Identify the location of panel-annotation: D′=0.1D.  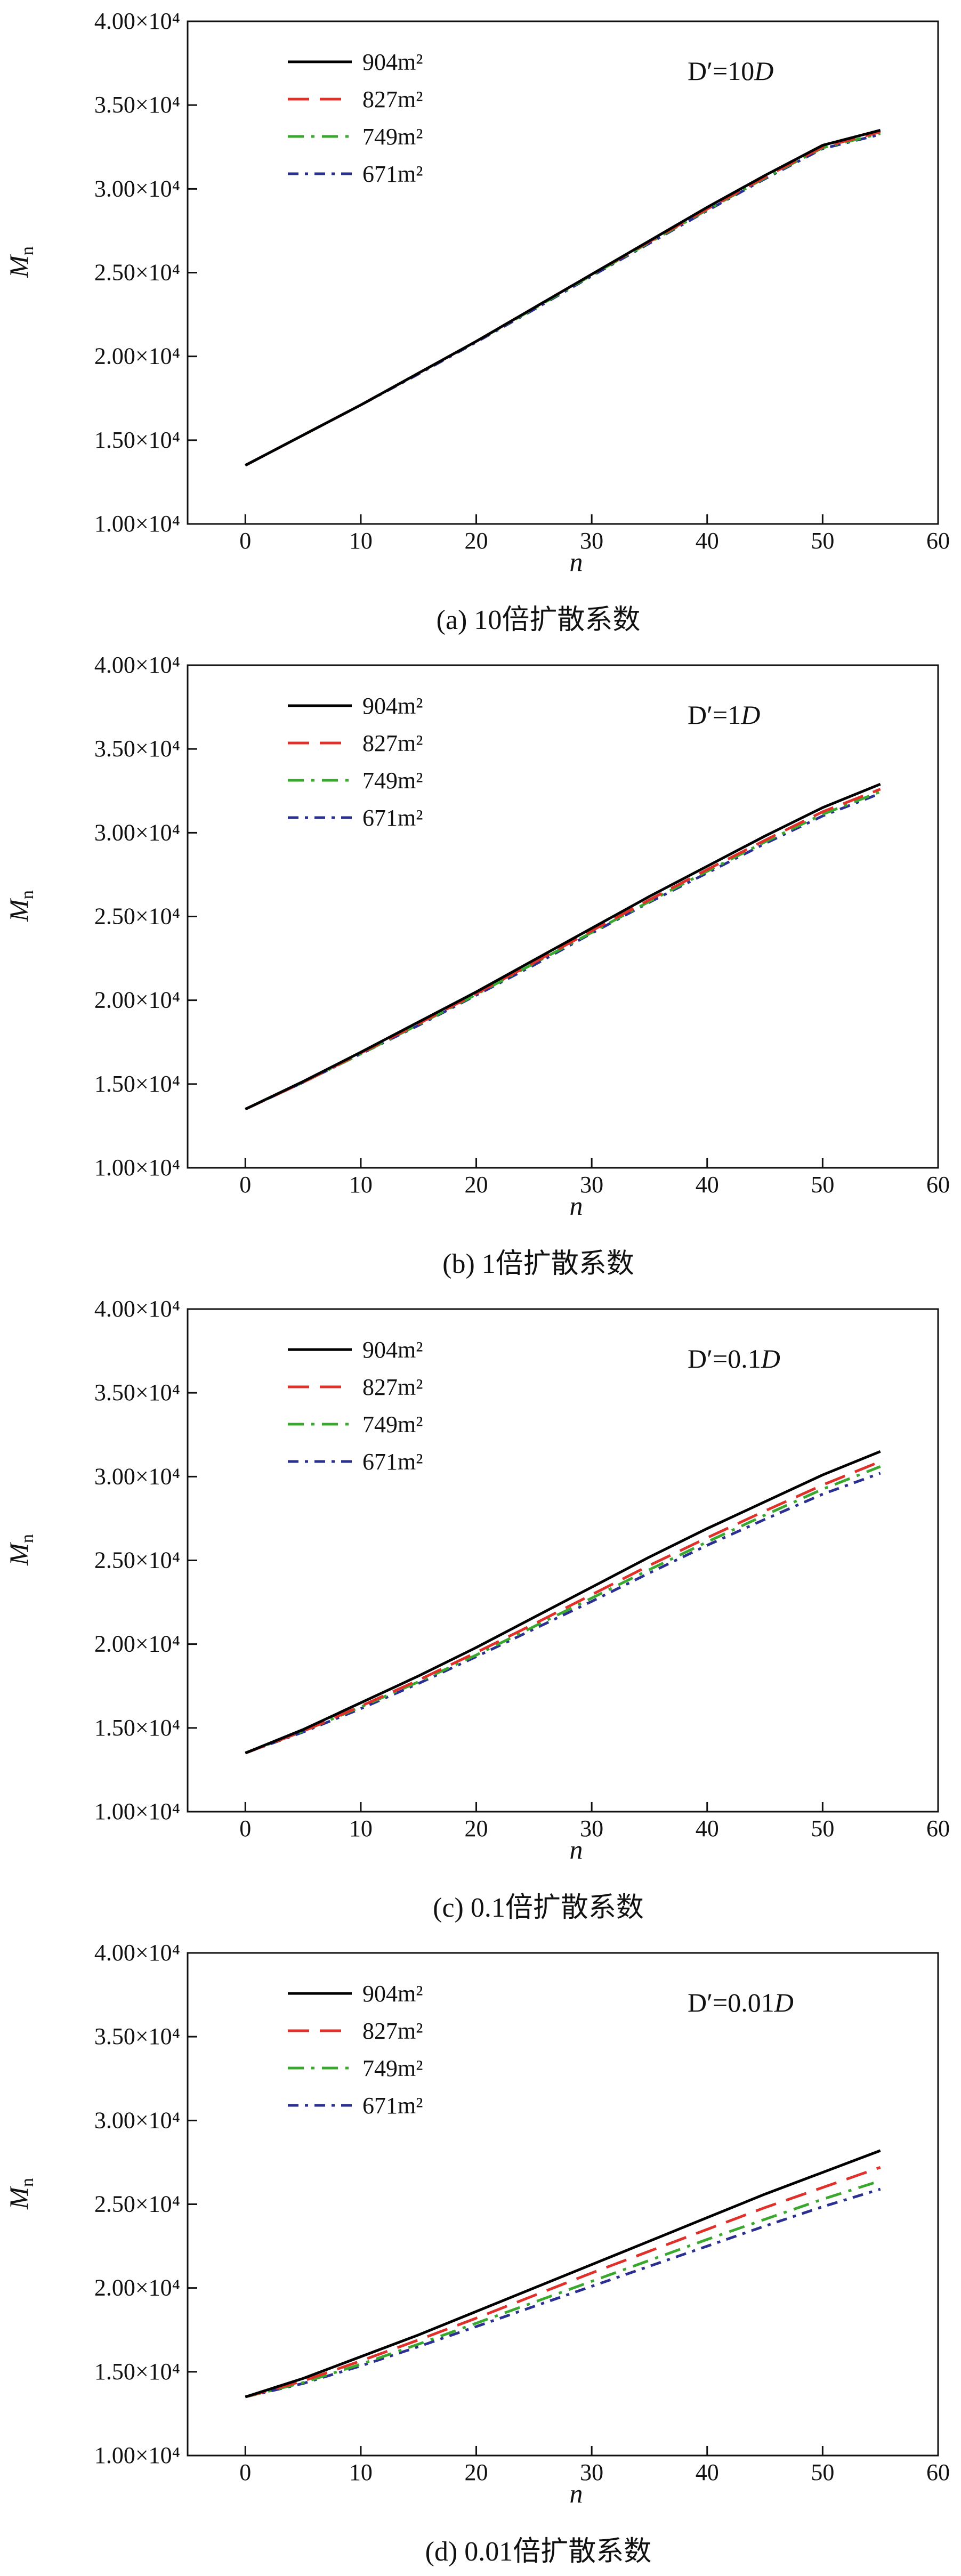
(734, 1359).